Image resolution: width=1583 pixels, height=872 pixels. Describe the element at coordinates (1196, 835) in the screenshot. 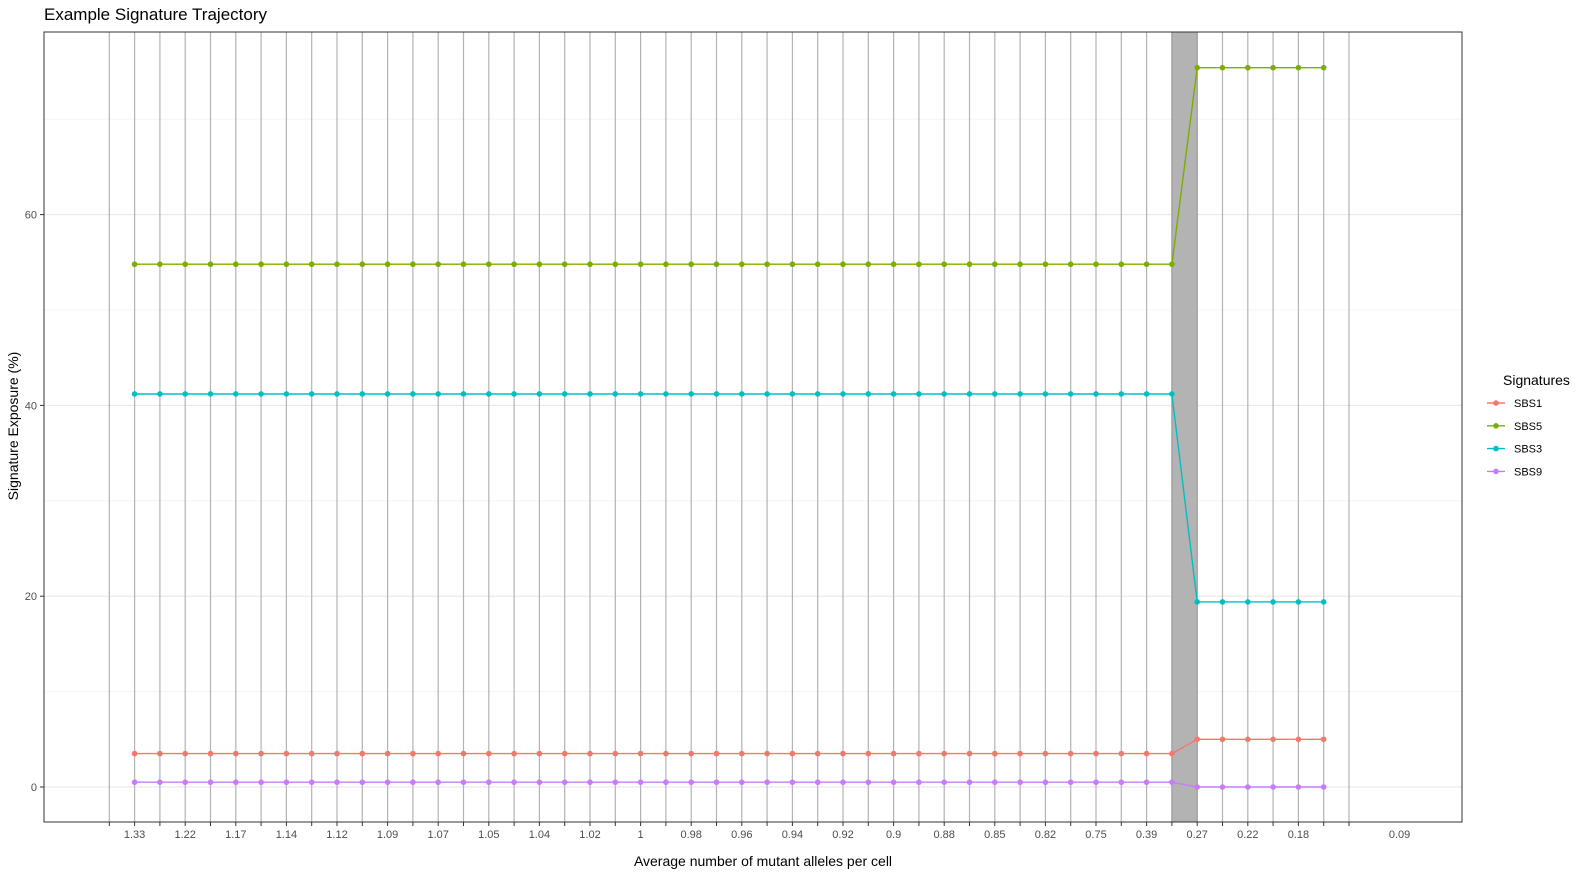

I see `x-tick-label: 0.27` at that location.